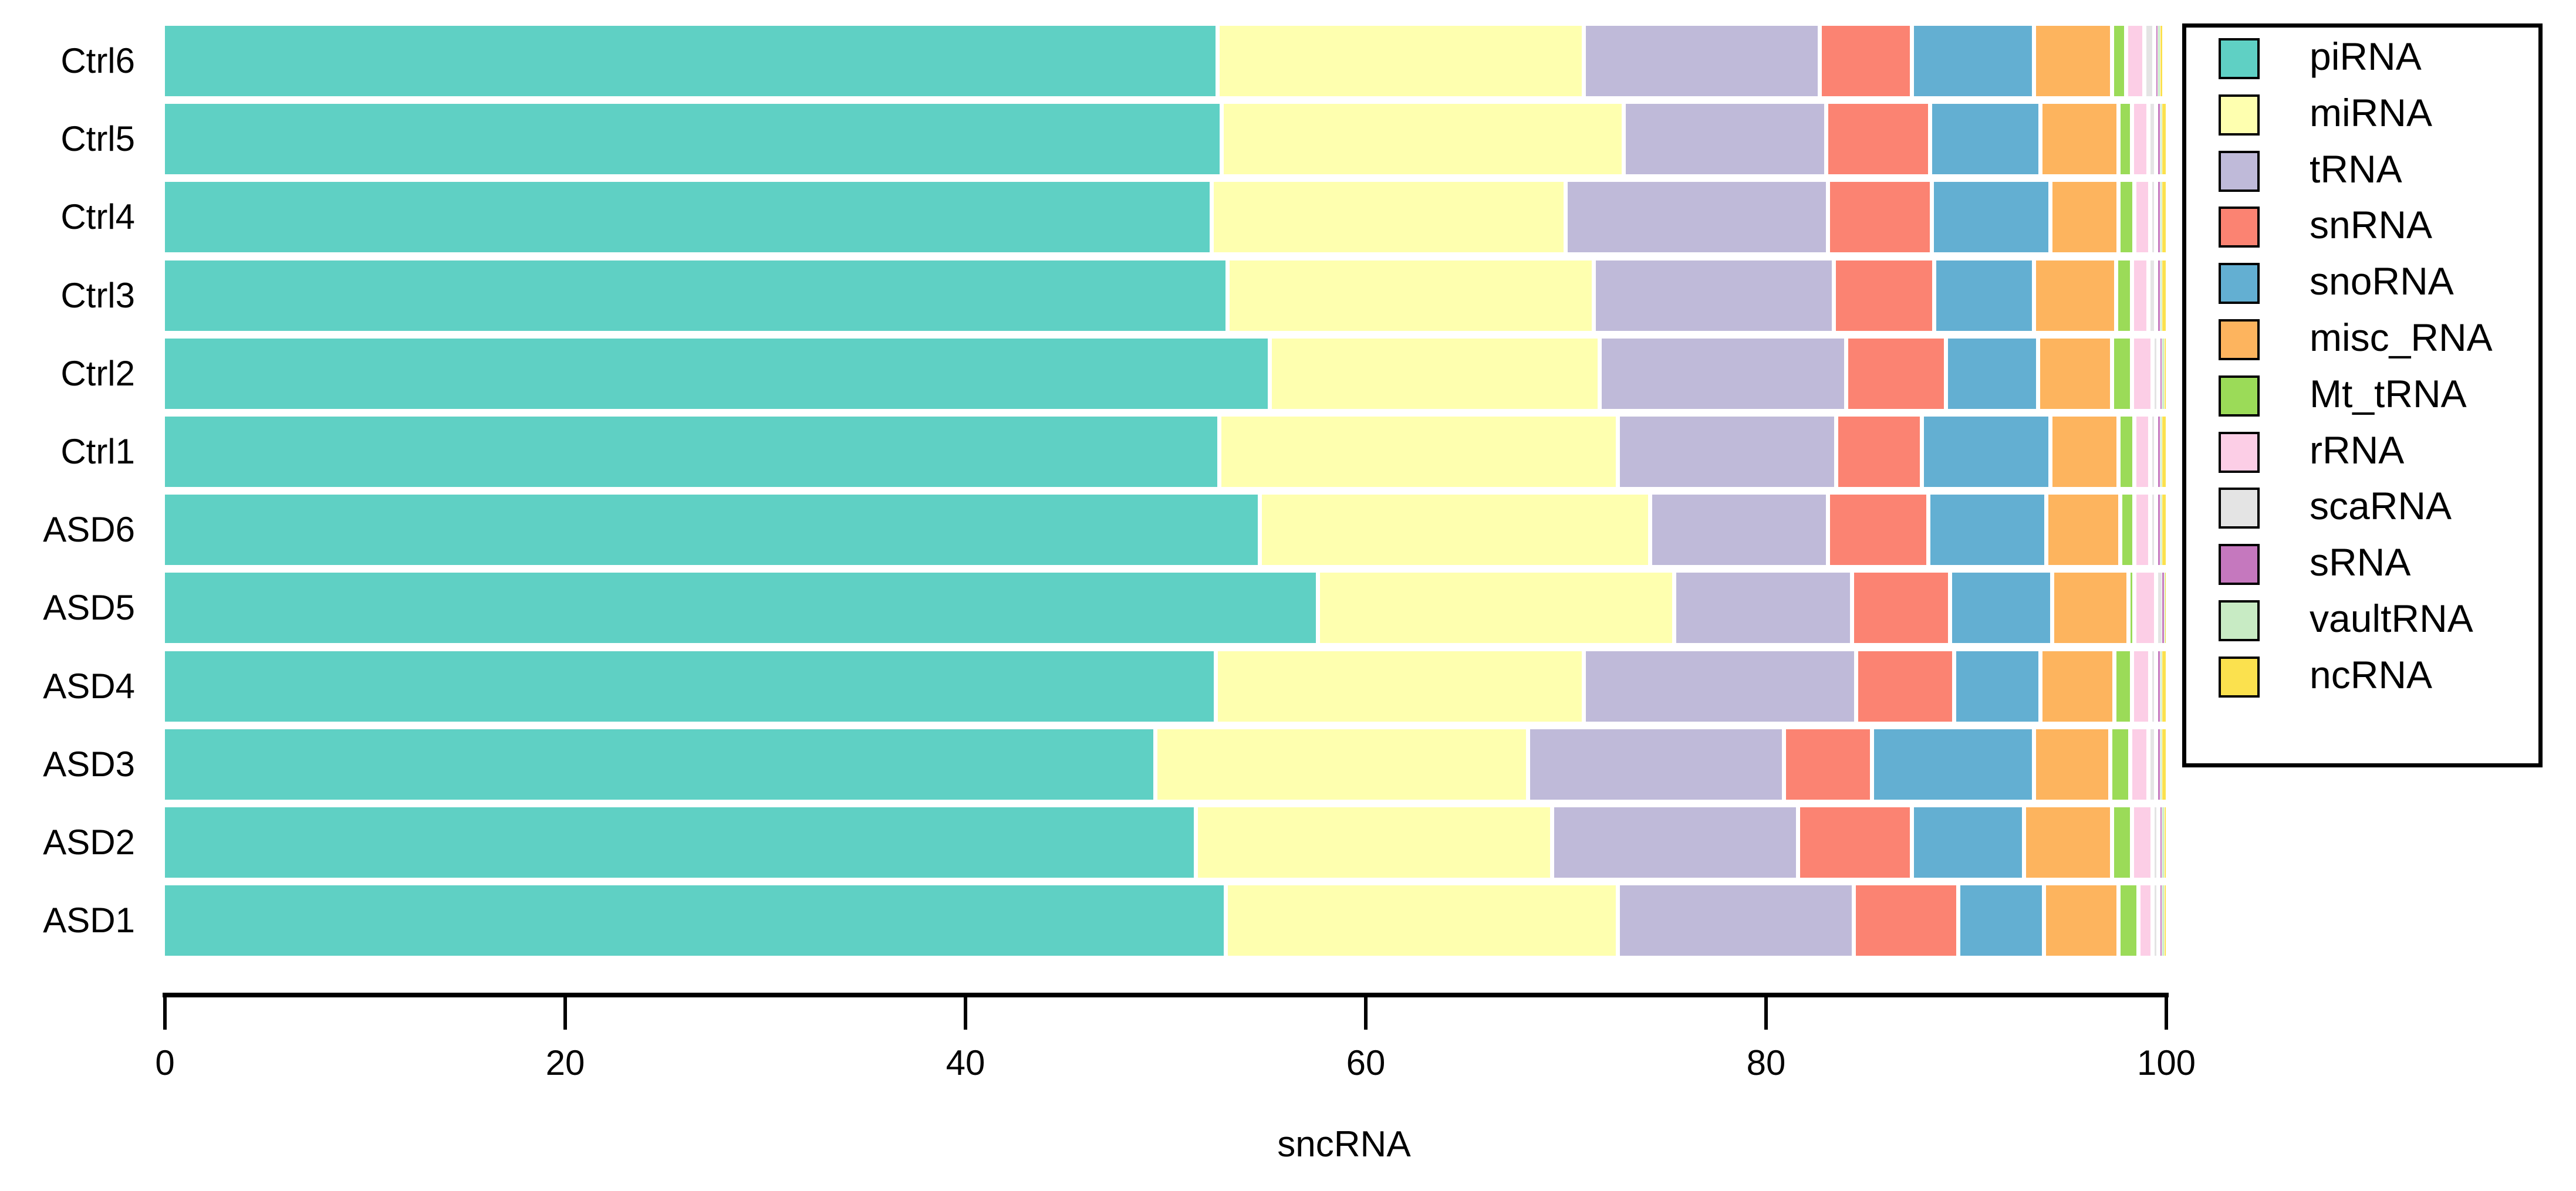  Describe the element at coordinates (2371, 225) in the screenshot. I see `legend-label-snRNA: snRNA` at that location.